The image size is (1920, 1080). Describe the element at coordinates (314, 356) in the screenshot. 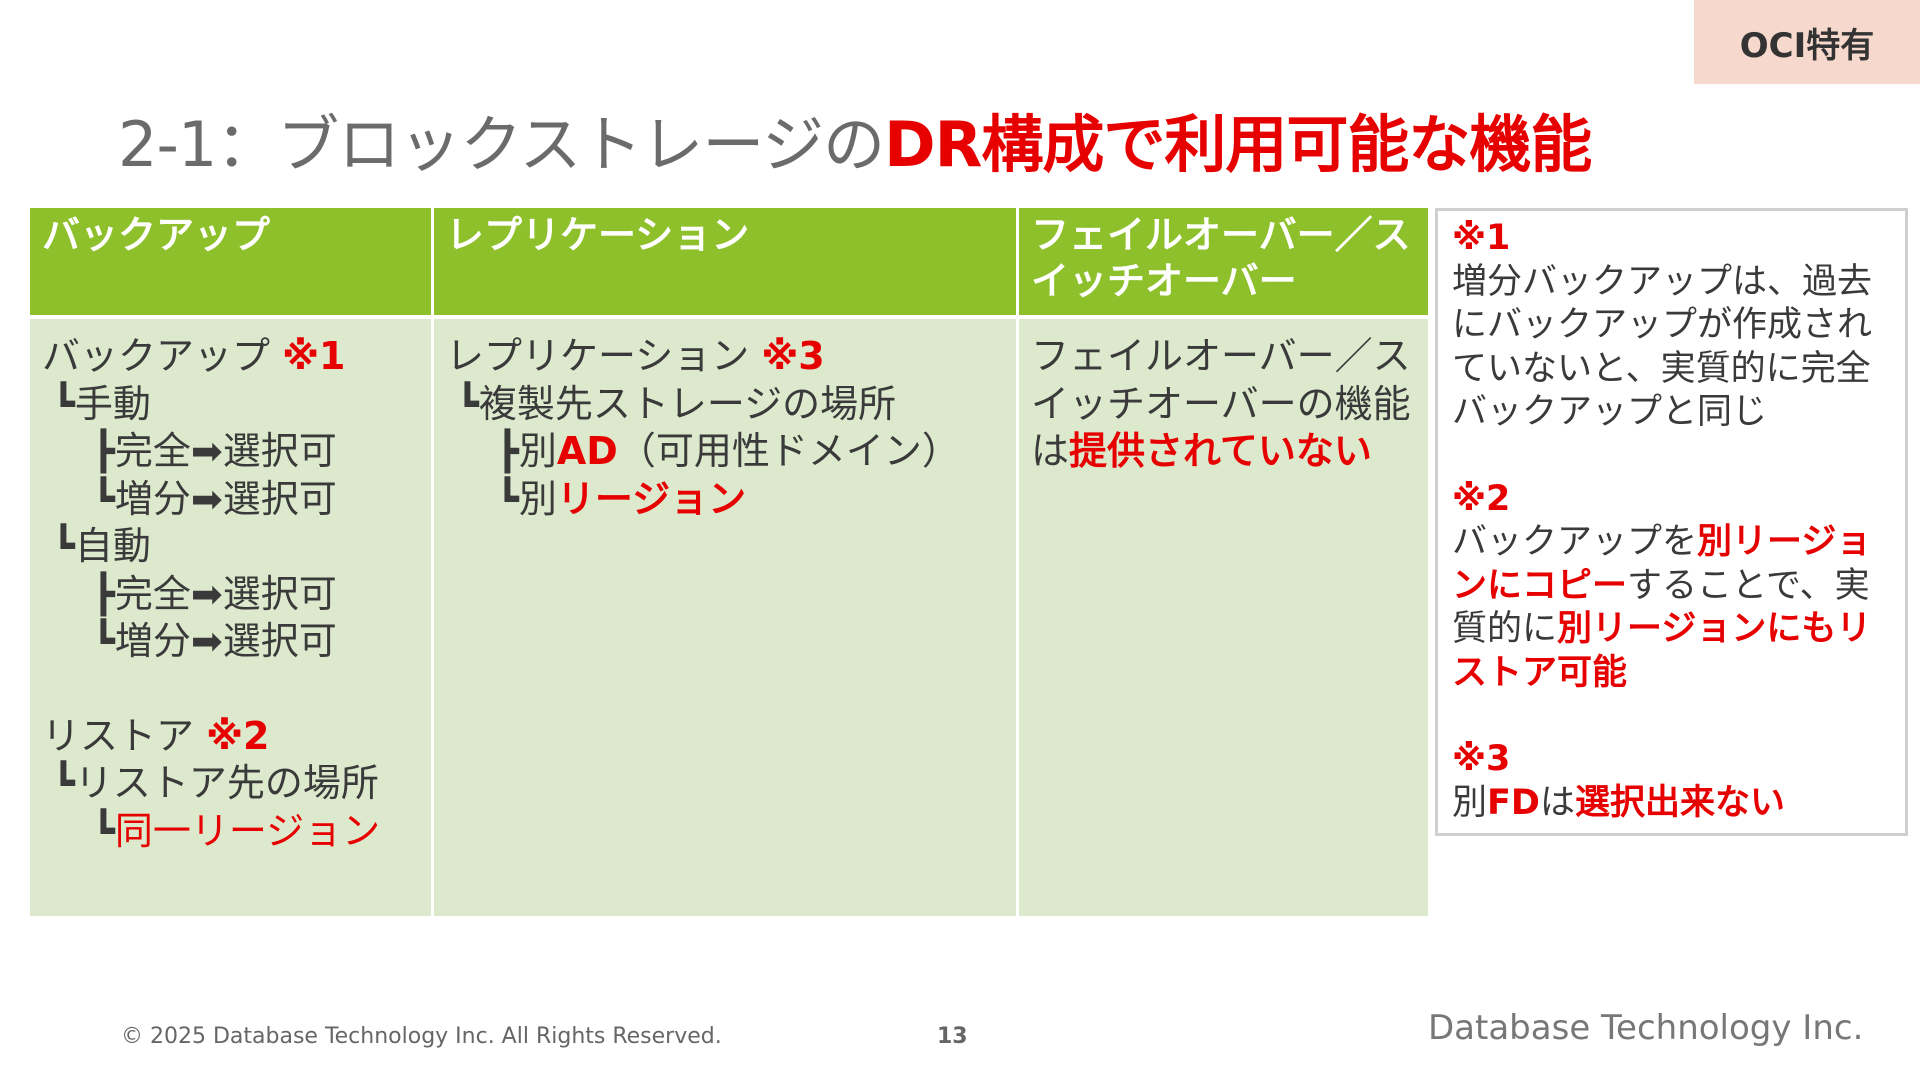

I see `backup-note-mark: ※1` at that location.